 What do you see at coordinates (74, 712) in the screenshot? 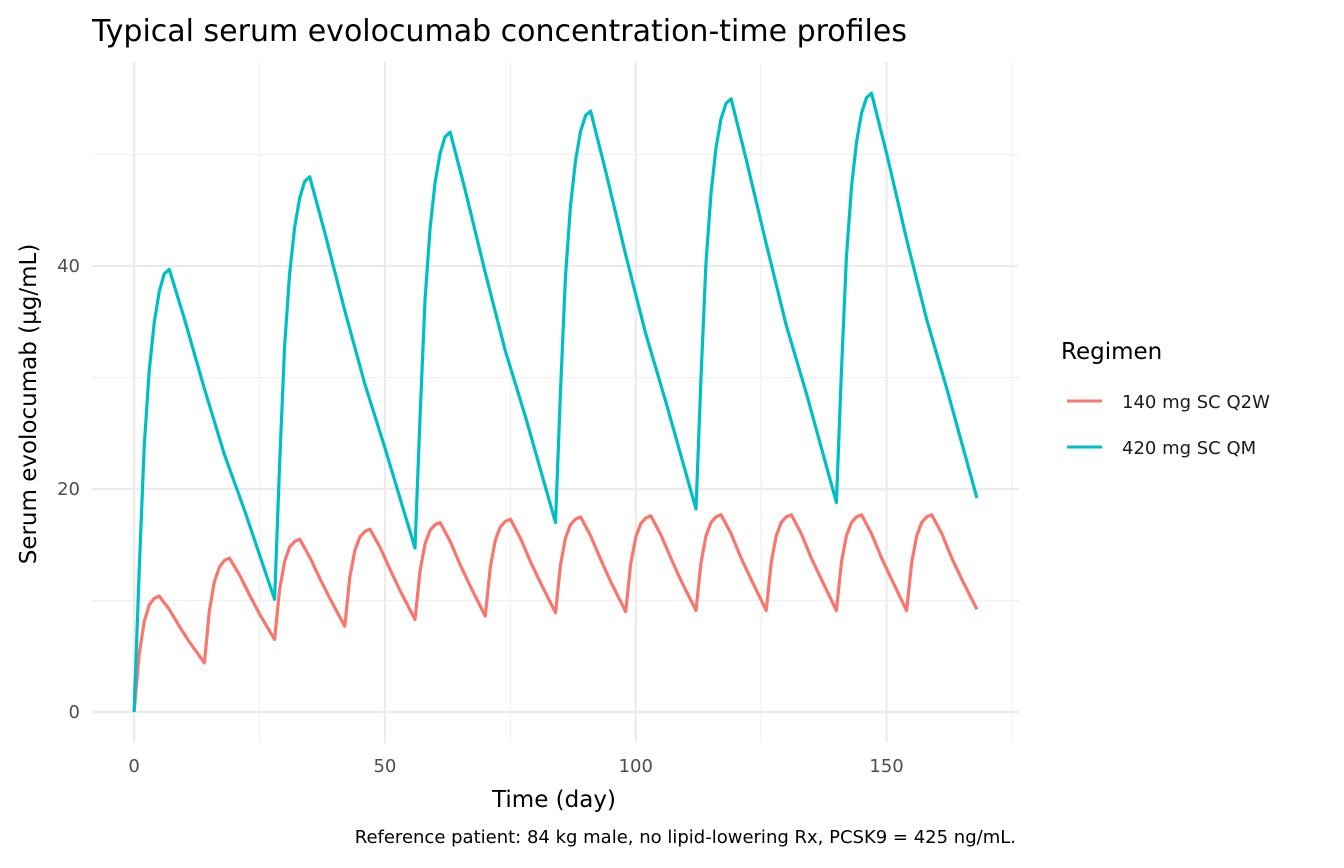
I see `y-tick-label: 0` at bounding box center [74, 712].